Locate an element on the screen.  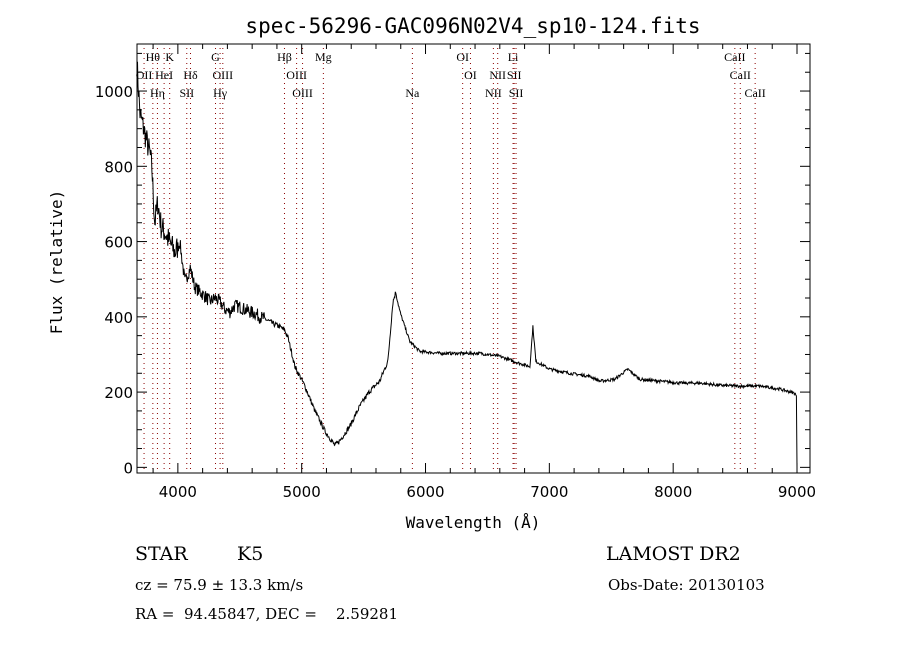
x-tick-label: 7000 is located at coordinates (549, 492).